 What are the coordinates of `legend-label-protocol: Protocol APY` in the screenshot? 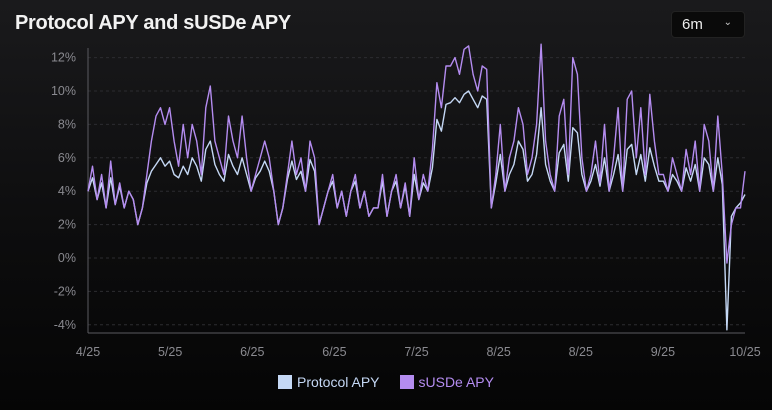 It's located at (338, 382).